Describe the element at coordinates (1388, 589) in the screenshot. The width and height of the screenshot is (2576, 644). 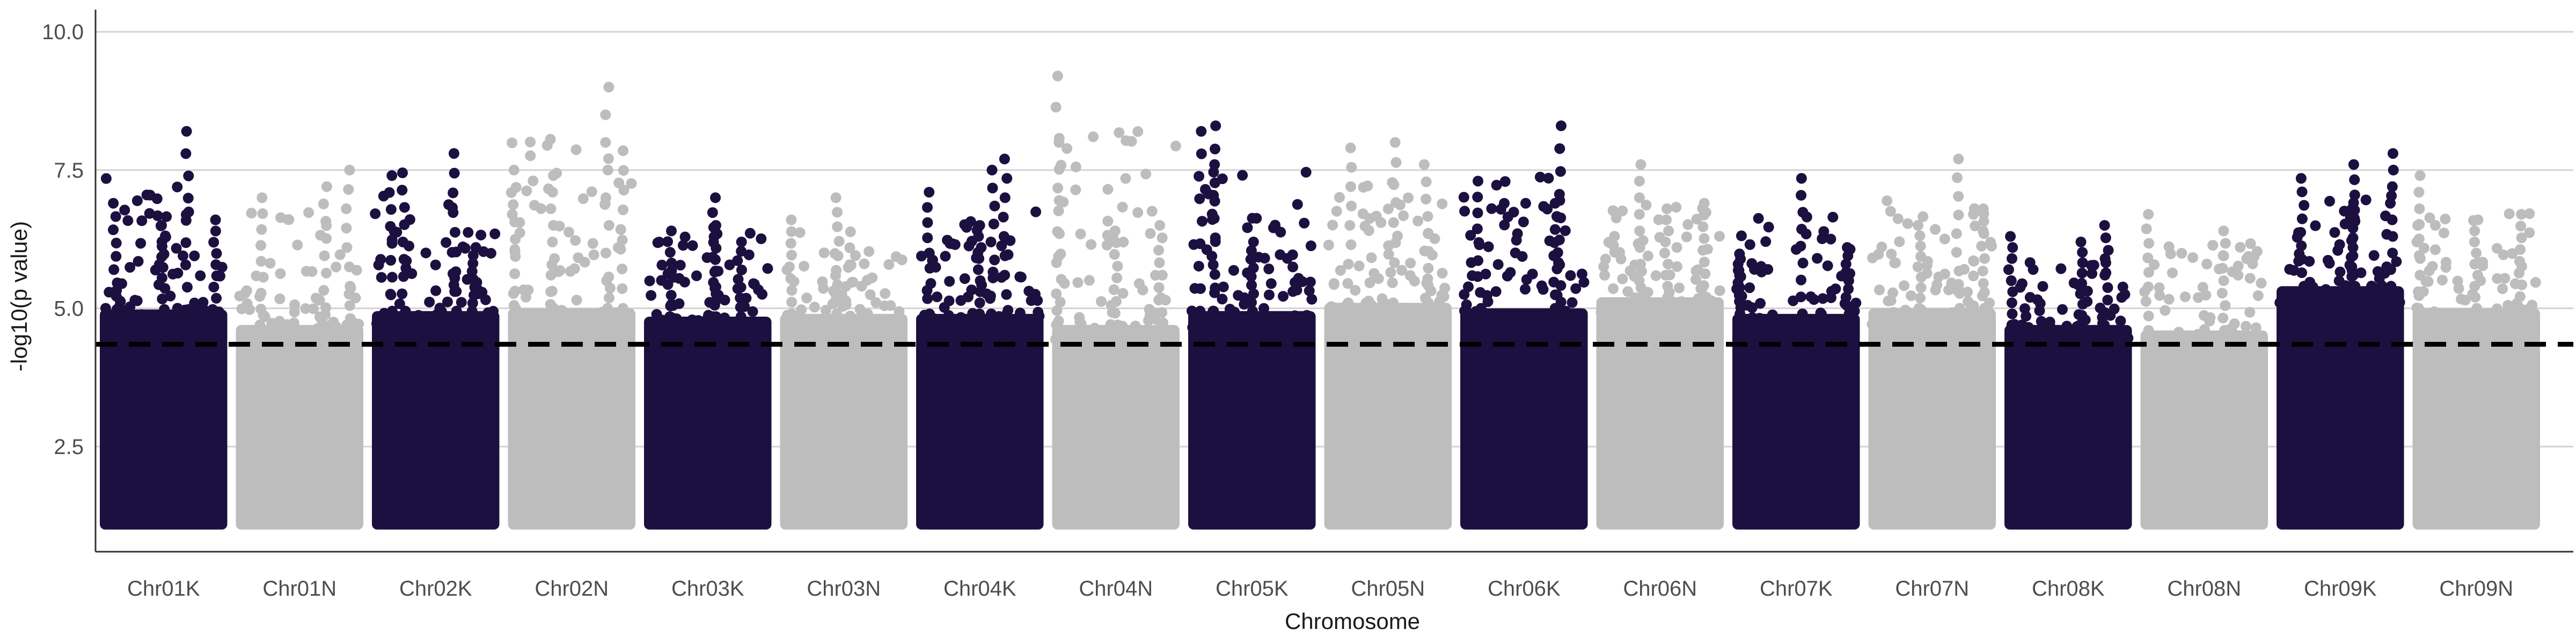
I see `x-tick-chr05n: Chr05N` at that location.